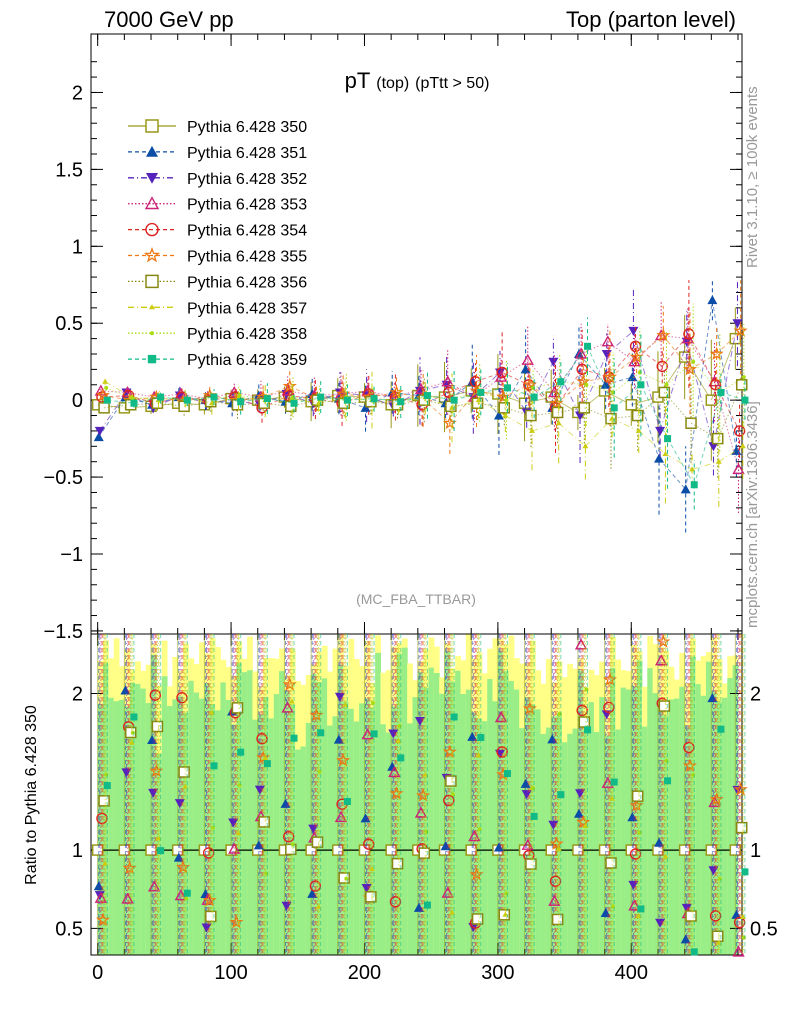  I want to click on legend-label: Pythia 6.428 355, so click(247, 257).